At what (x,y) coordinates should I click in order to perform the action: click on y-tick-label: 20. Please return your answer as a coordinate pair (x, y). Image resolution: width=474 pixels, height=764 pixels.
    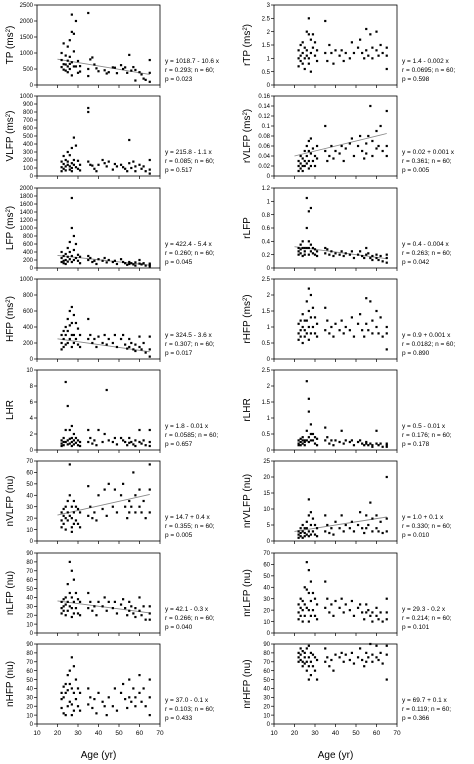
    Looking at the image, I should click on (266, 611).